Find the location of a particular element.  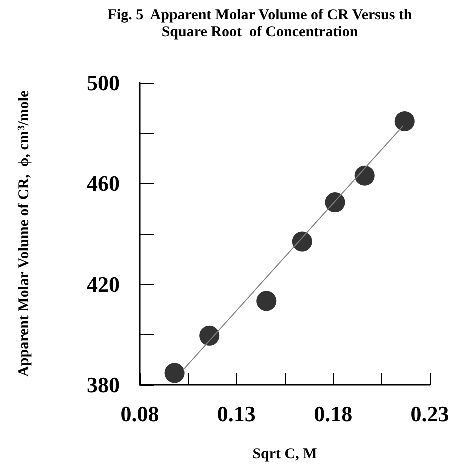

y-tick-label: 380 is located at coordinates (103, 385).